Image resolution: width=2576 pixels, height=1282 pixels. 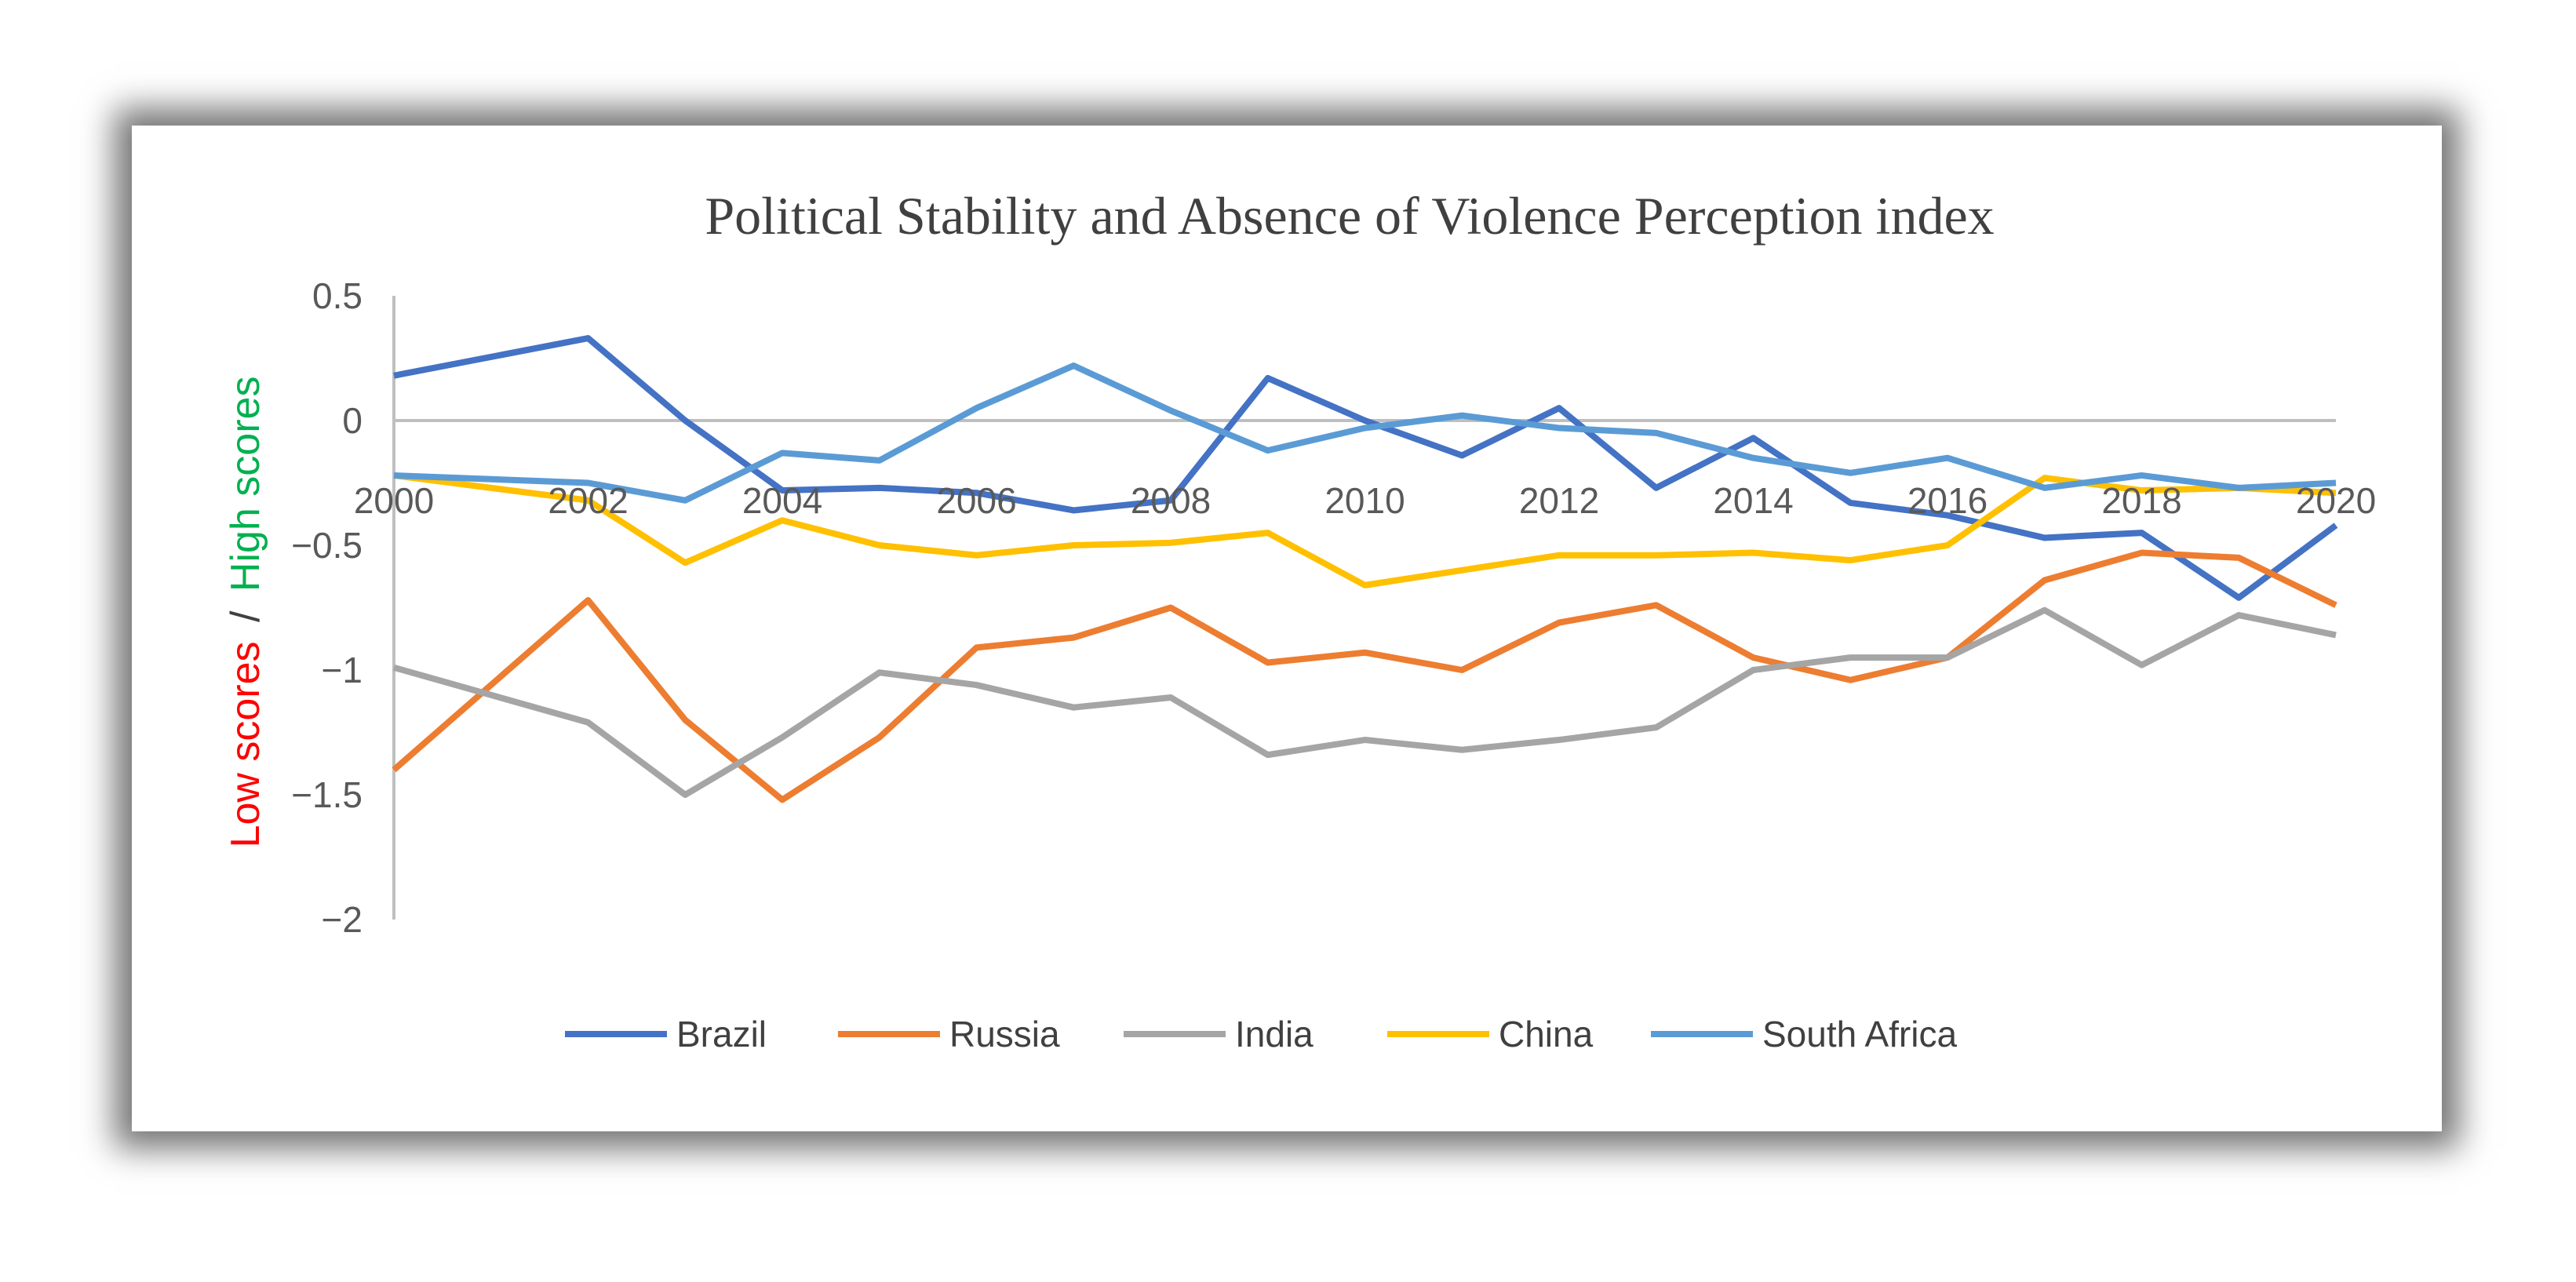 I want to click on x-tick-label: 2006, so click(x=976, y=500).